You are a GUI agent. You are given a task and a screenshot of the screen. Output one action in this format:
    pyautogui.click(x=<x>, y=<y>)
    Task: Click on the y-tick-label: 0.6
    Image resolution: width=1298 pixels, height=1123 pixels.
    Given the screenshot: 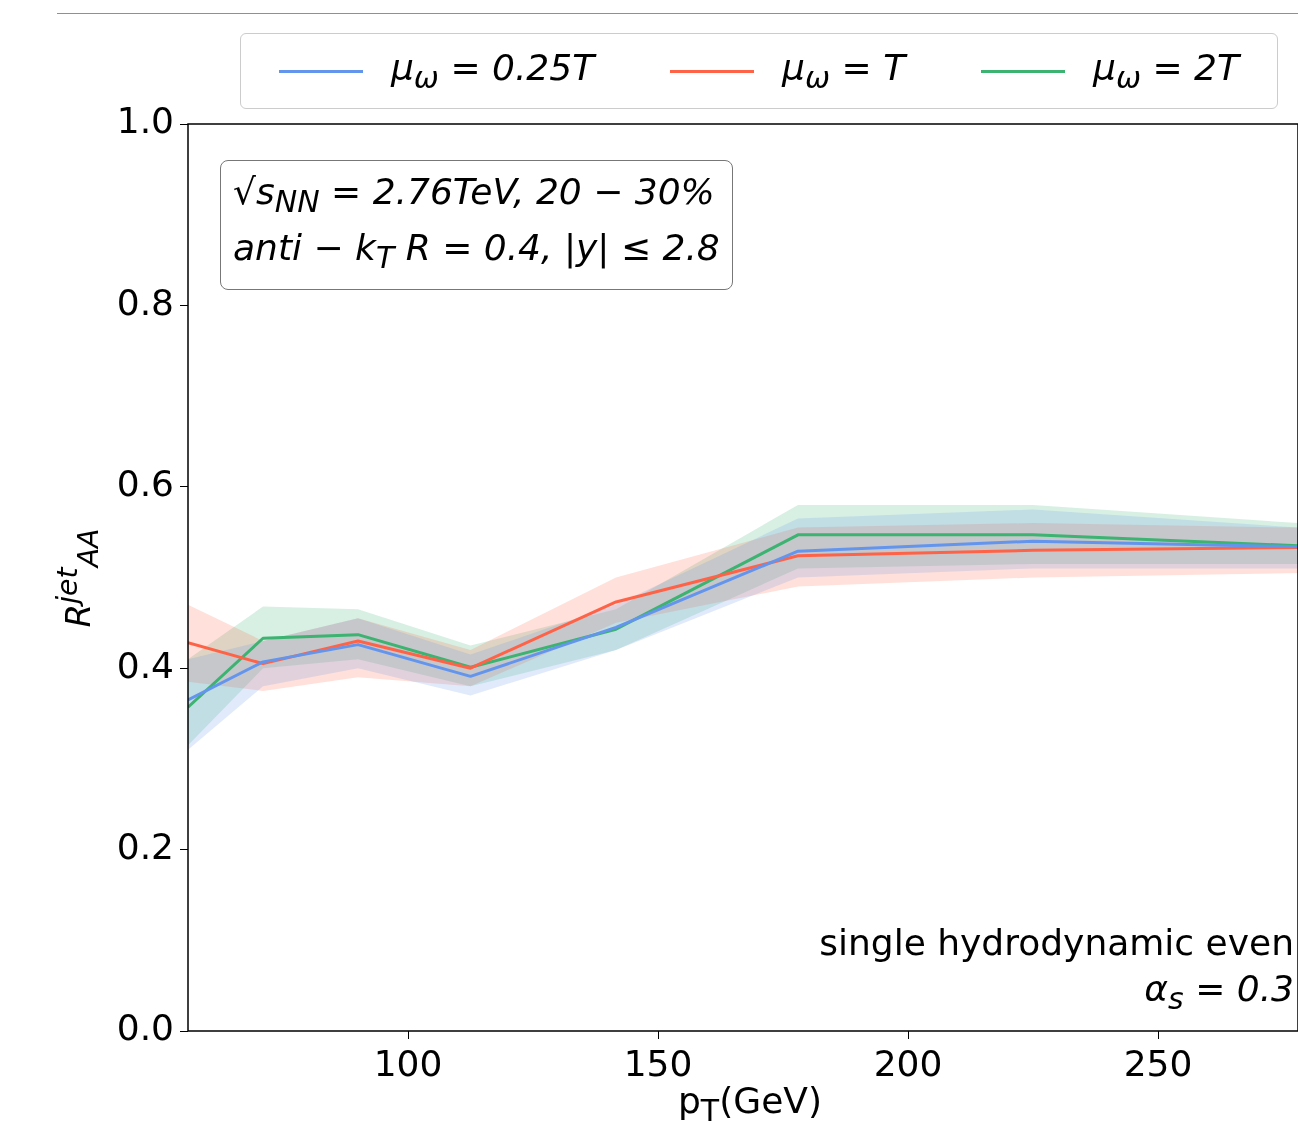 What is the action you would take?
    pyautogui.click(x=145, y=484)
    